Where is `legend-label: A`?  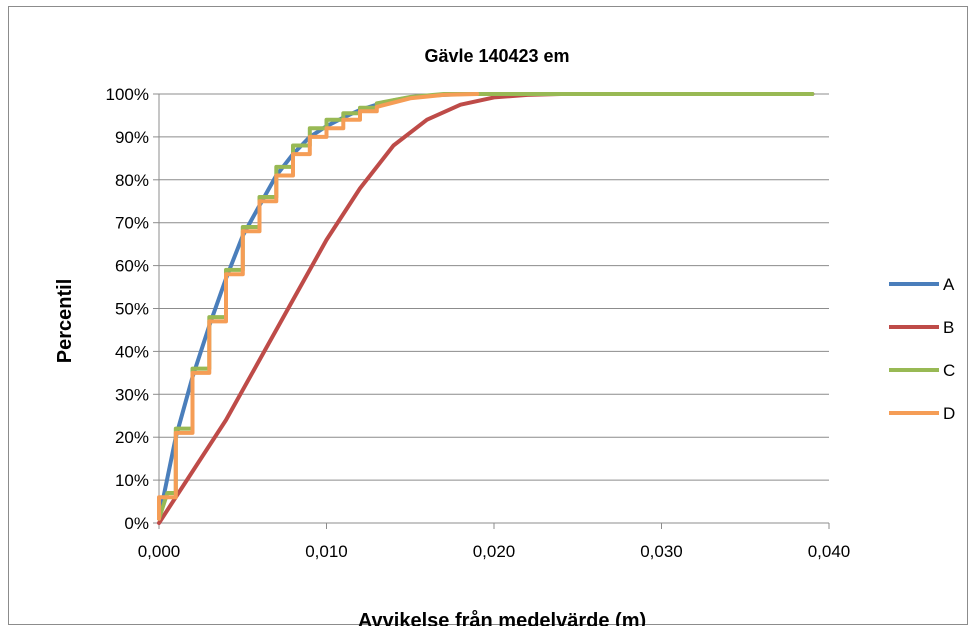
legend-label: A is located at coordinates (949, 284).